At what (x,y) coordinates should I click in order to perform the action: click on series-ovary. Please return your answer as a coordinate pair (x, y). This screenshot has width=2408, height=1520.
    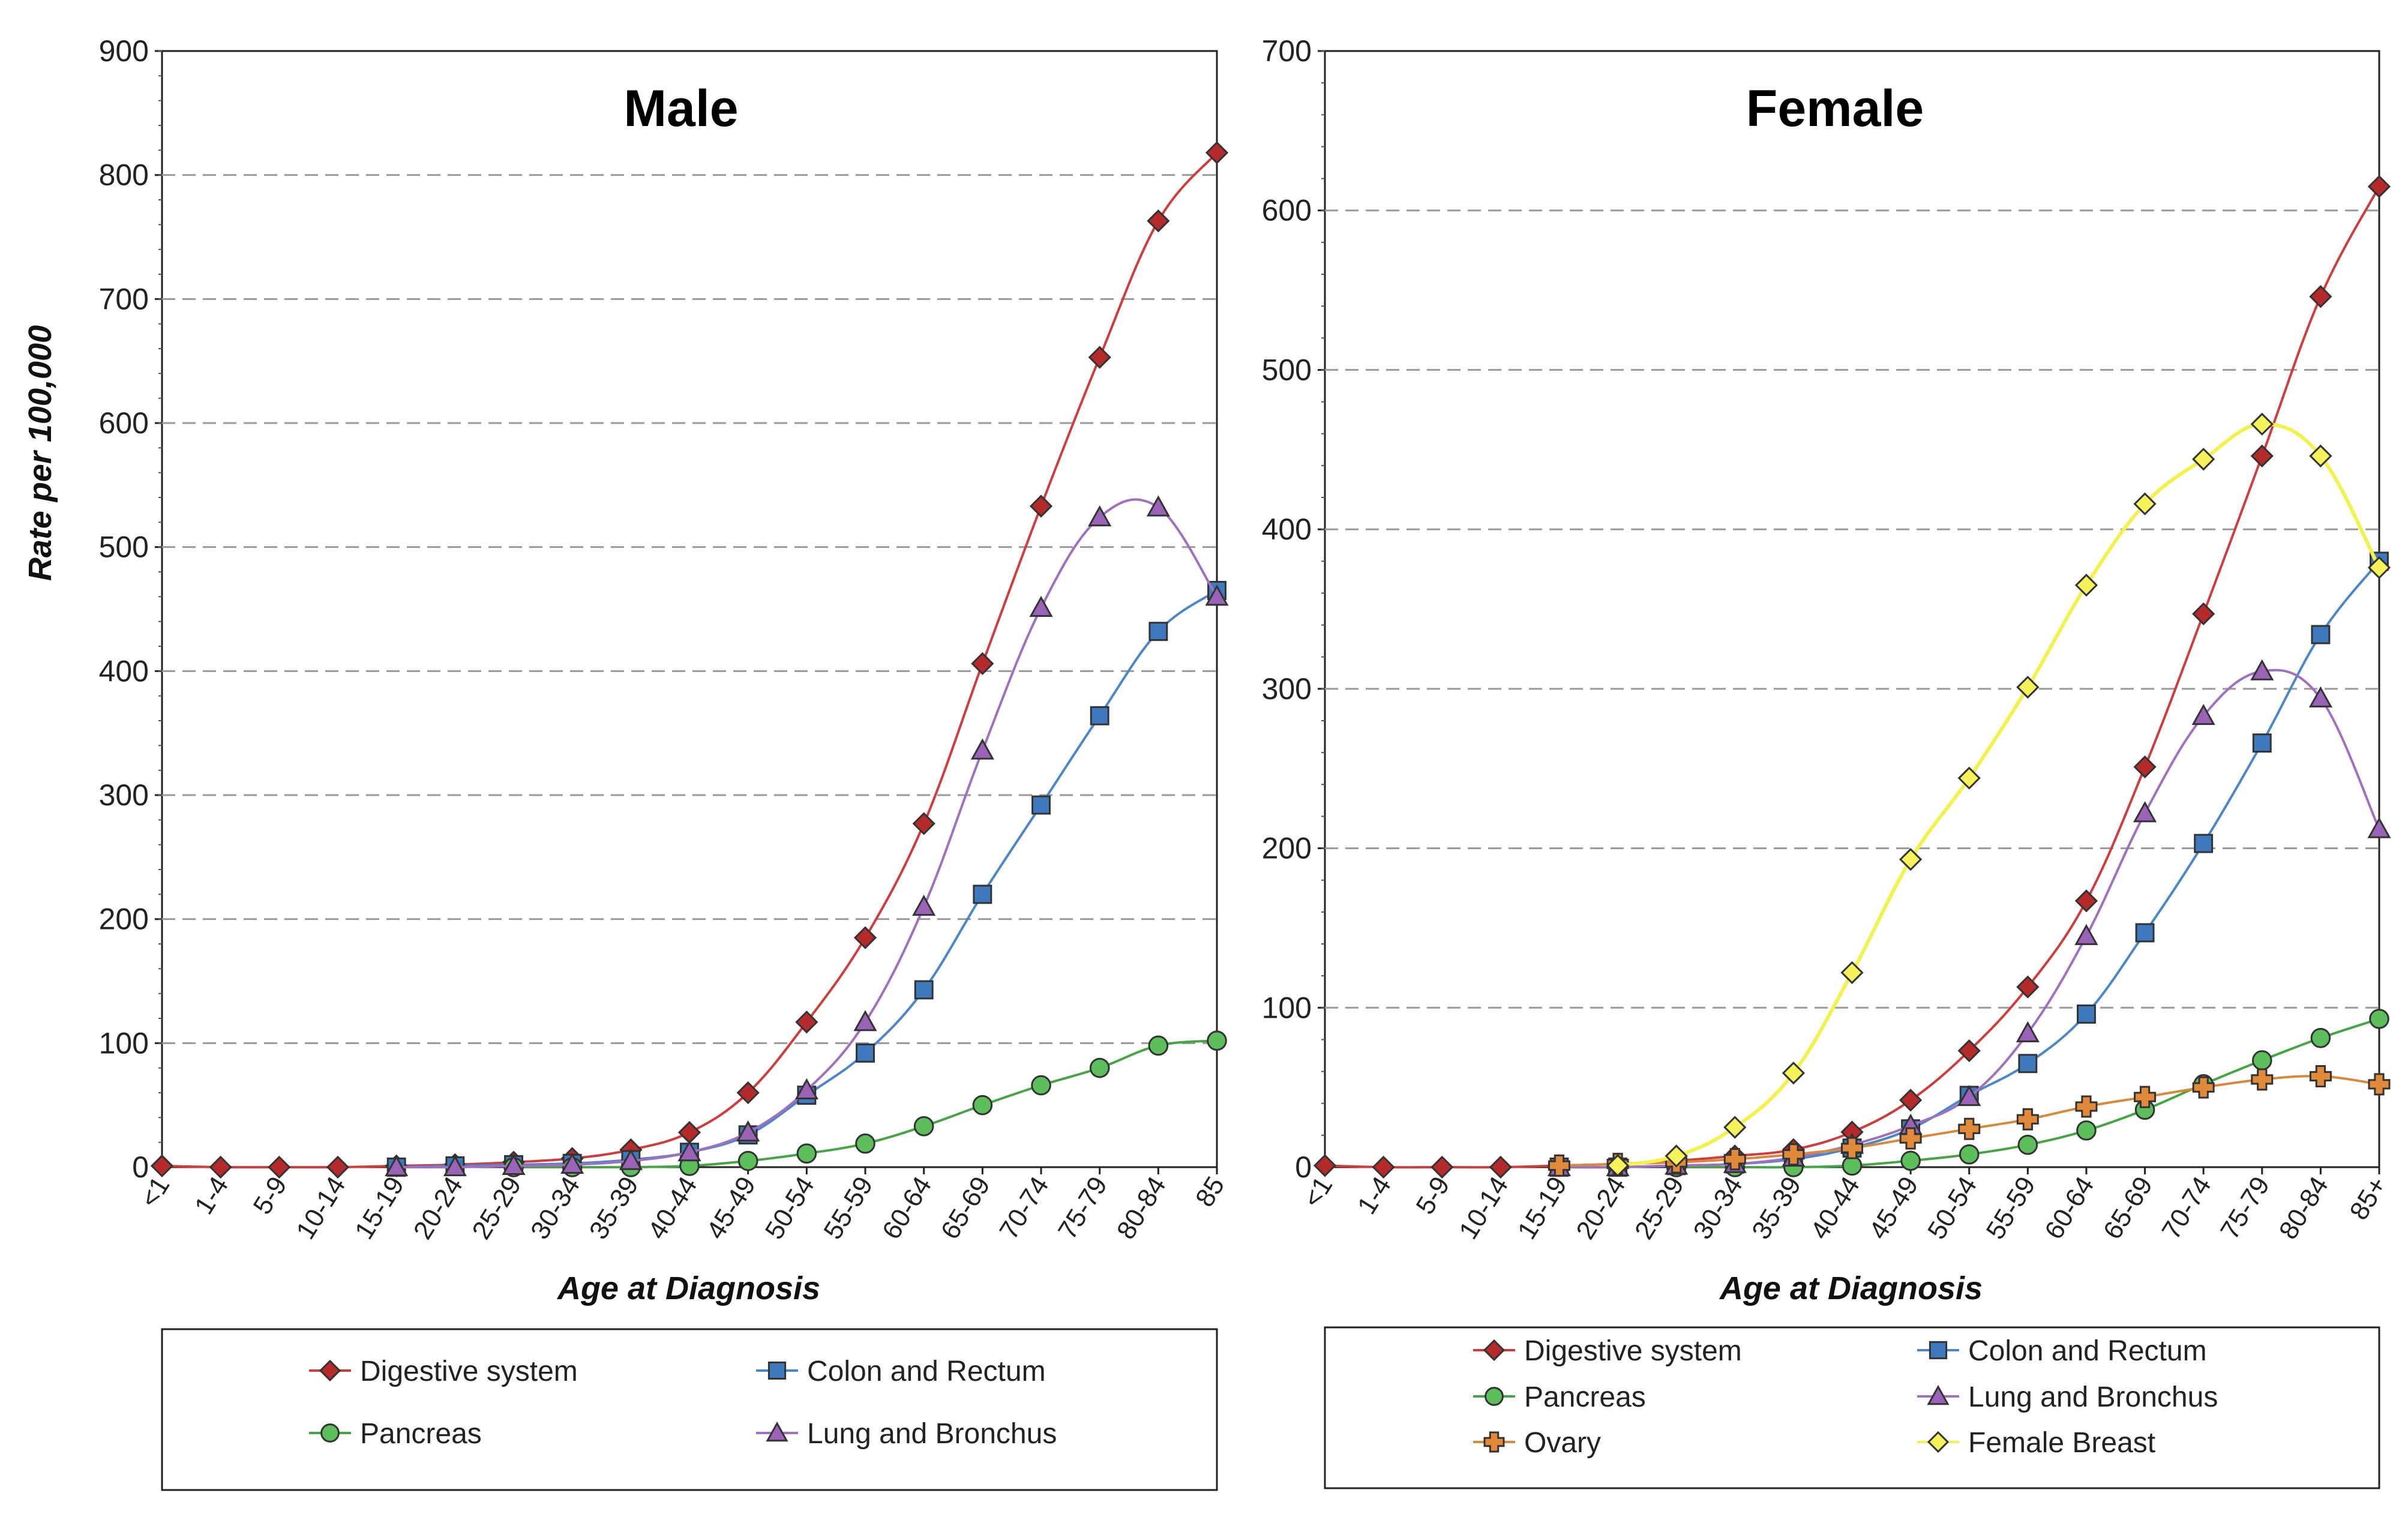
    Looking at the image, I should click on (1970, 1121).